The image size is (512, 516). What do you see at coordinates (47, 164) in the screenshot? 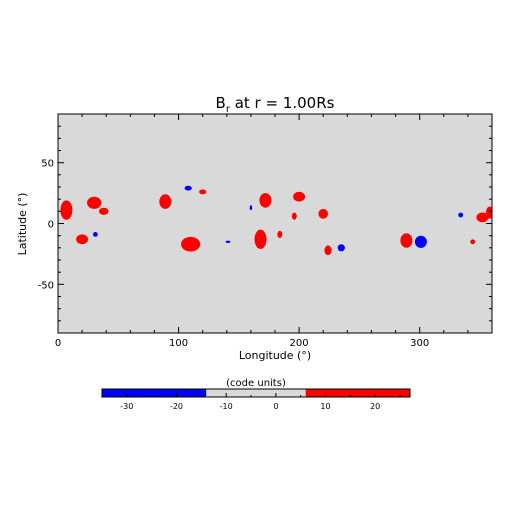
I see `y-tick-label: 50` at bounding box center [47, 164].